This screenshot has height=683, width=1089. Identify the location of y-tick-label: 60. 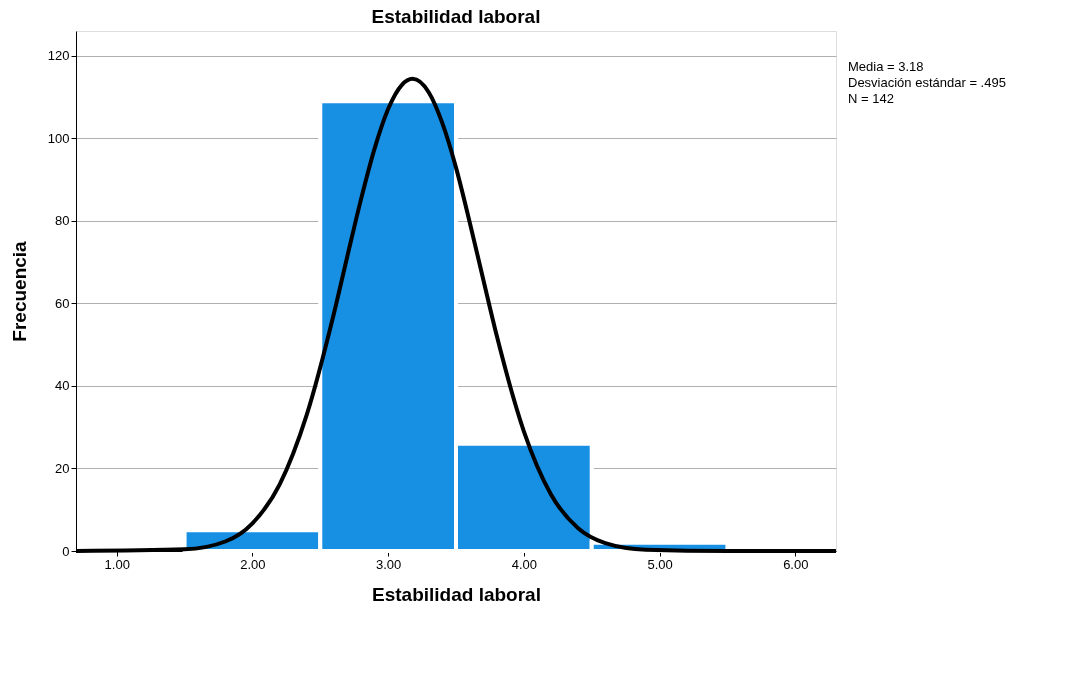
(62, 303).